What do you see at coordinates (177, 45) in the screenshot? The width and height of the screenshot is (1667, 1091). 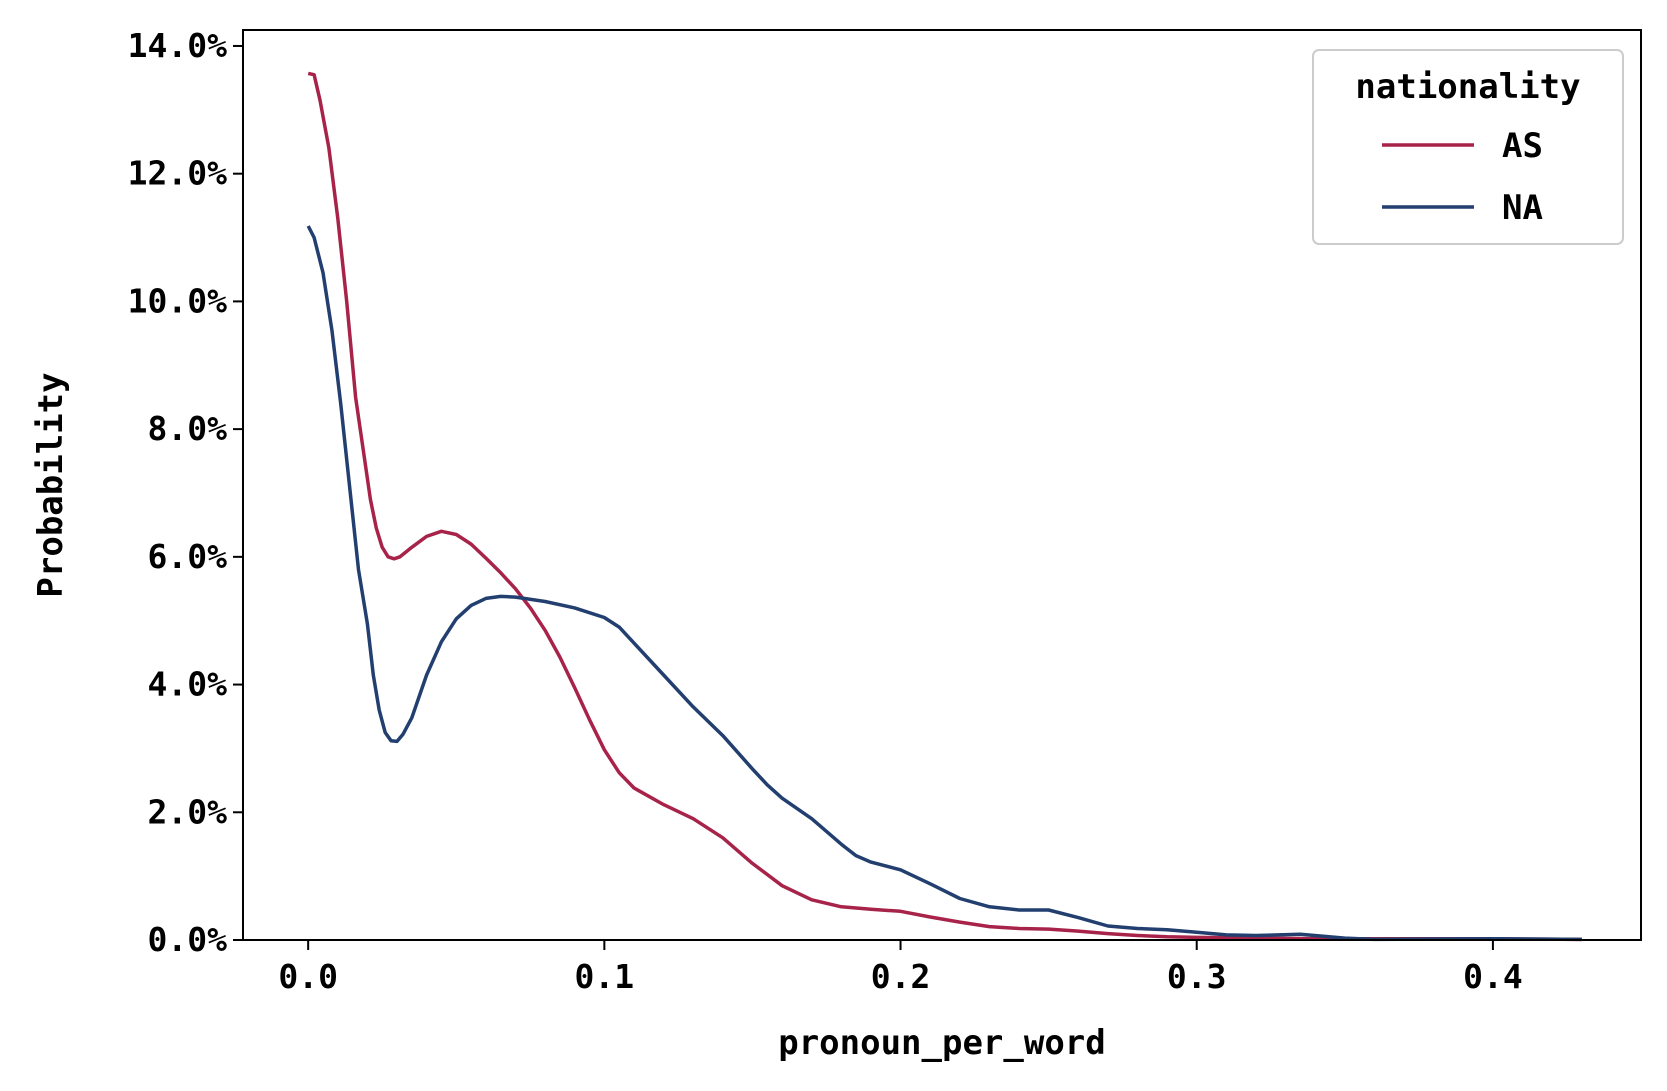 I see `y-tick-label: 14.0%` at bounding box center [177, 45].